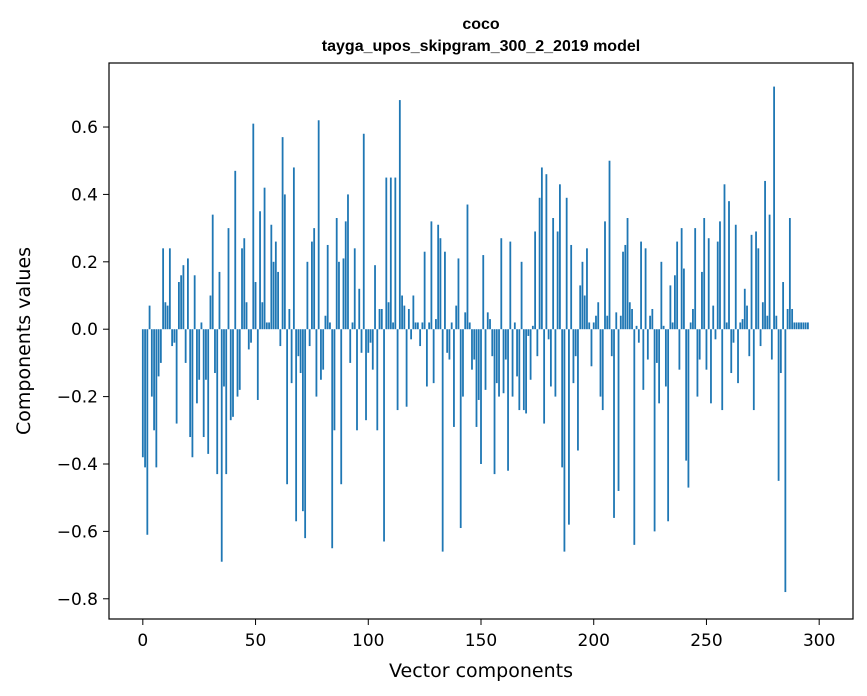  I want to click on y-axis-ticks: 0.6 0.4 0.2 0.0 −0.2 −0.4 −0.6 −0.8, so click(83, 364).